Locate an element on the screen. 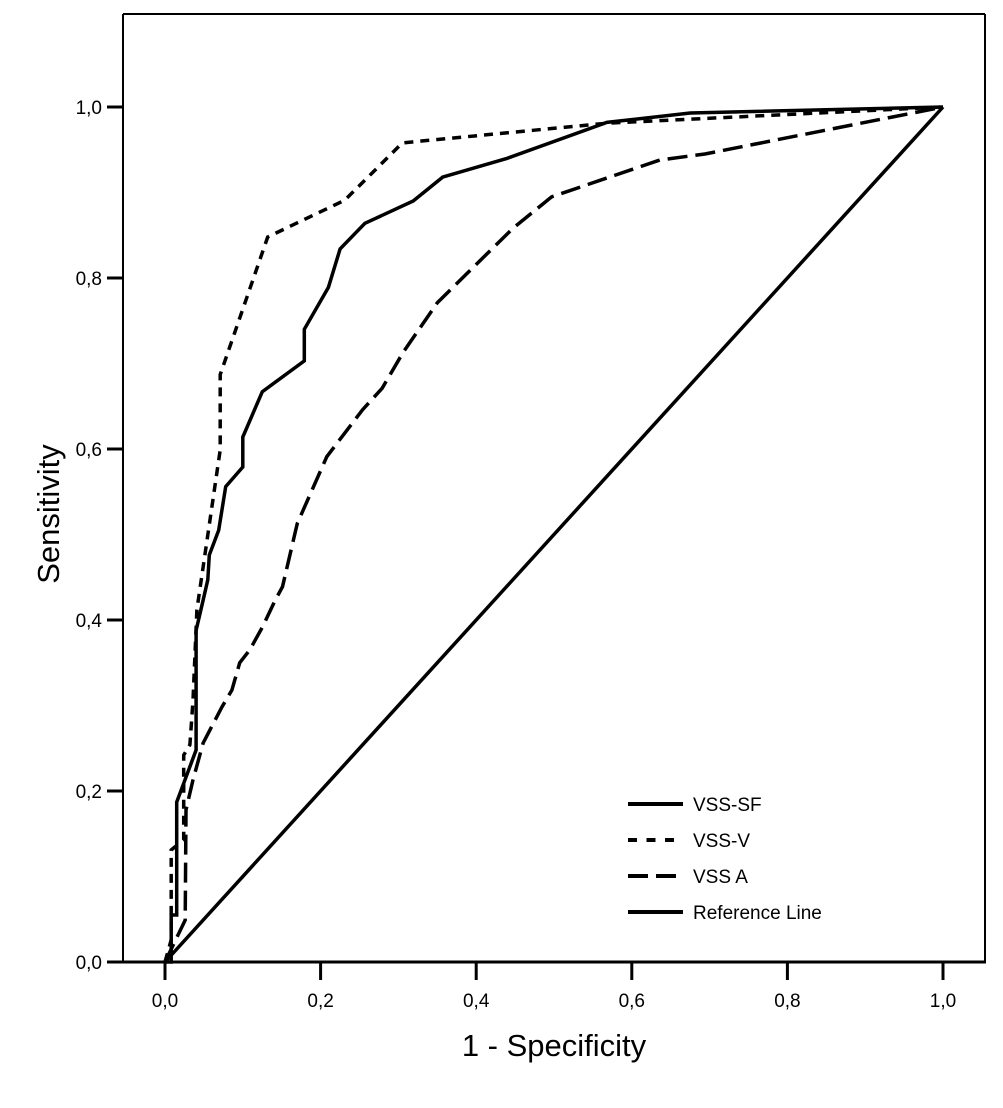 The width and height of the screenshot is (1003, 1108). x-tick-label: 0,4 is located at coordinates (476, 1001).